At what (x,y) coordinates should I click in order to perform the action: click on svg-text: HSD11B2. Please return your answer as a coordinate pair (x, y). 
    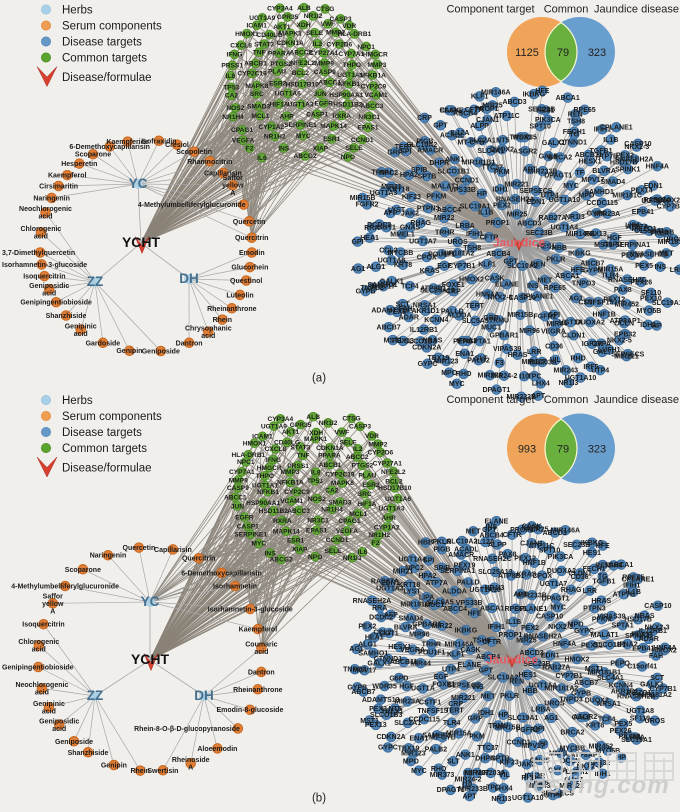
    Looking at the image, I should click on (274, 511).